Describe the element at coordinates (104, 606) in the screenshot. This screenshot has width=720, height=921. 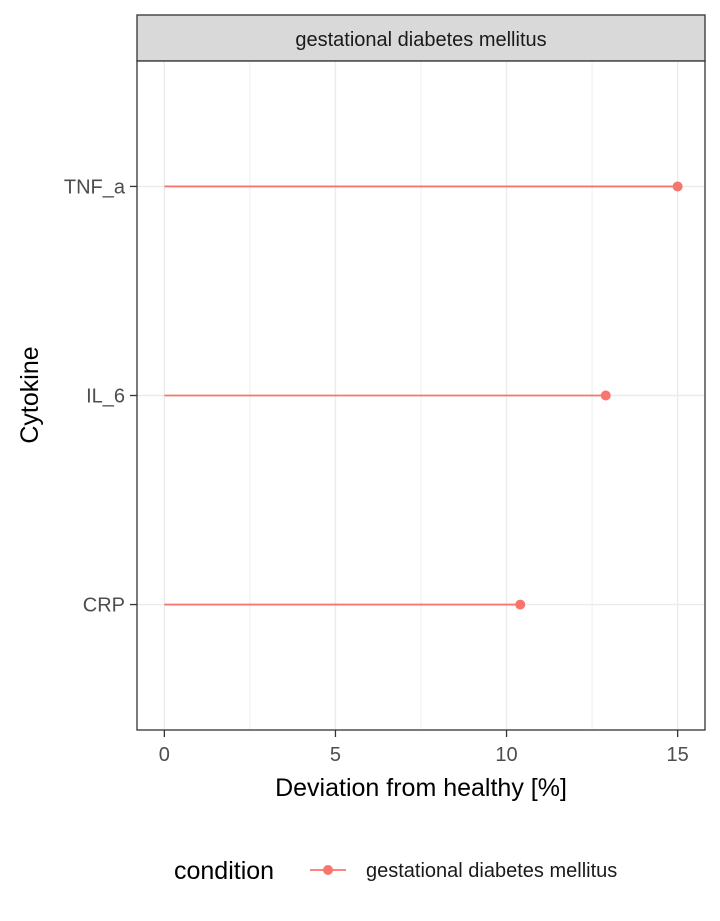
I see `y-tick-label: CRP` at that location.